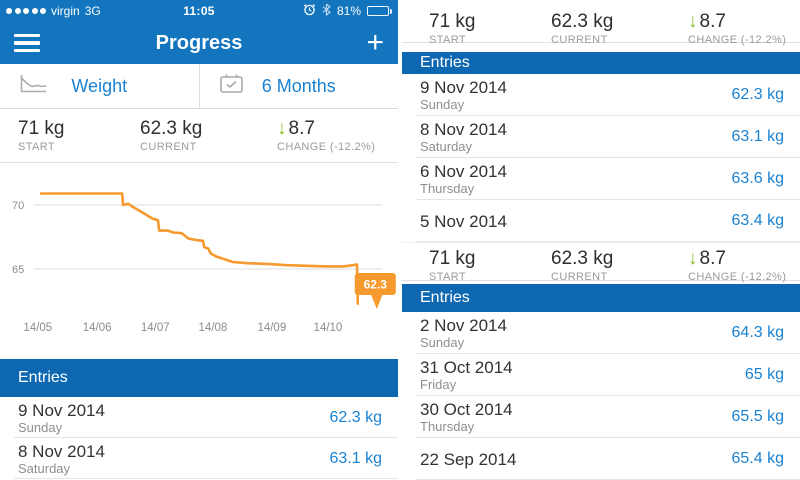  I want to click on entry-row: 30 Oct 2014 Thursday 65.5 kg, so click(601, 417).